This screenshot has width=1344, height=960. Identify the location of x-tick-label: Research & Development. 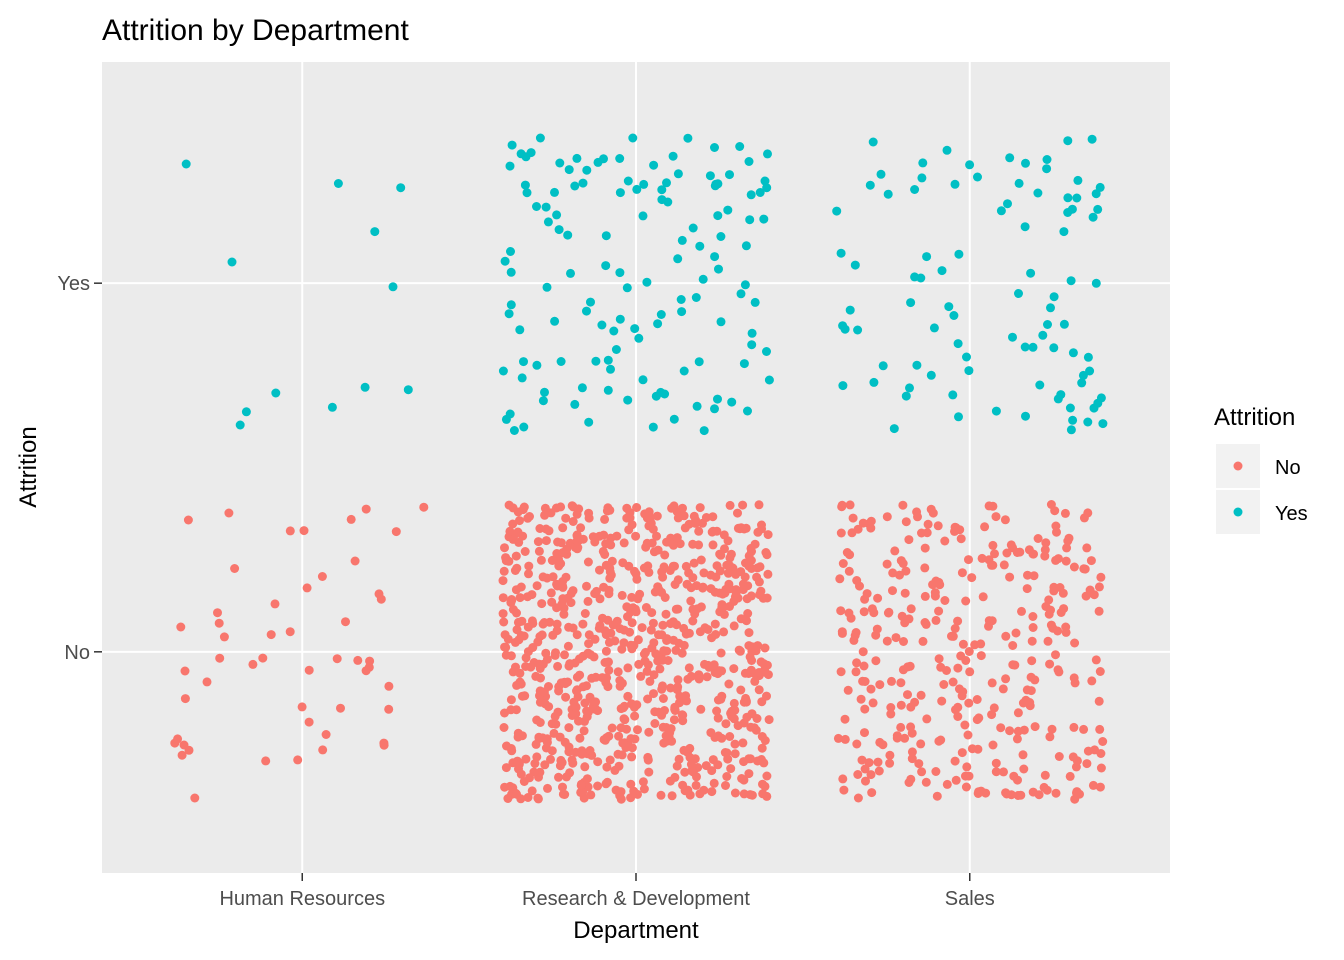
(636, 899).